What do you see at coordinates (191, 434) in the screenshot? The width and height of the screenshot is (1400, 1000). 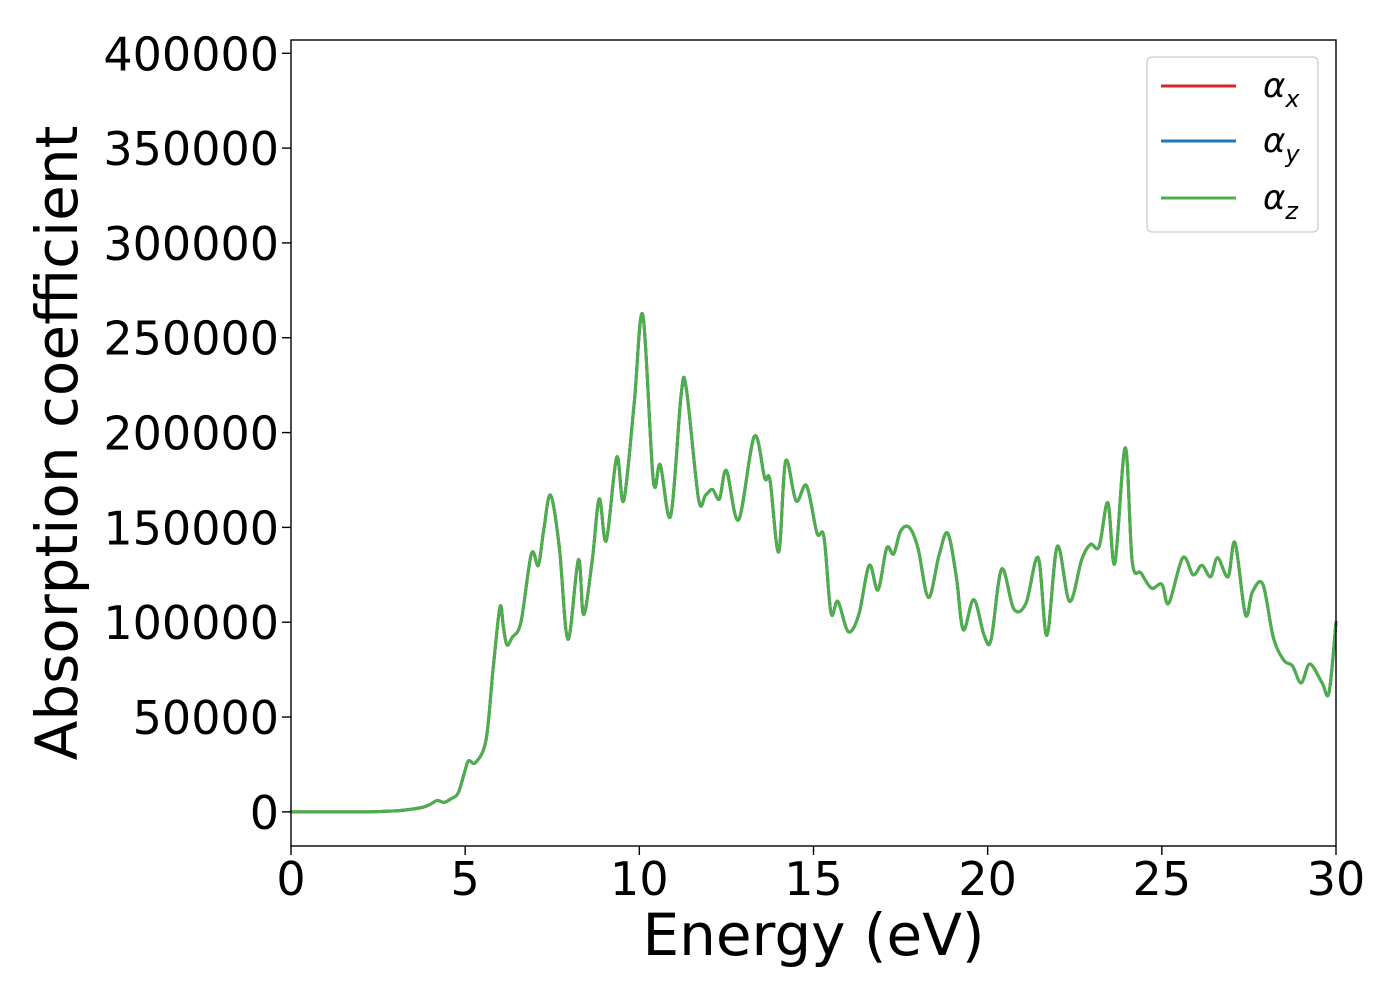 I see `y-tick-label: 200000` at bounding box center [191, 434].